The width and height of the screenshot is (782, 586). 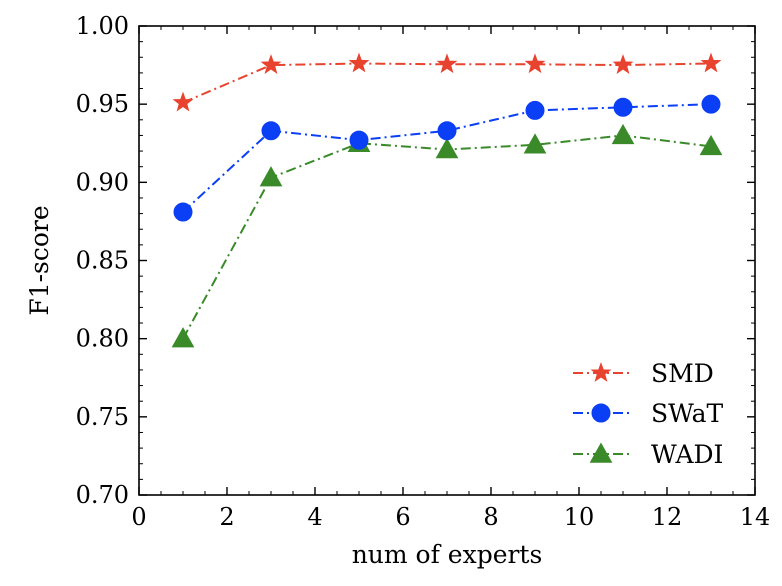 What do you see at coordinates (102, 104) in the screenshot?
I see `y-tick-label: 0.95` at bounding box center [102, 104].